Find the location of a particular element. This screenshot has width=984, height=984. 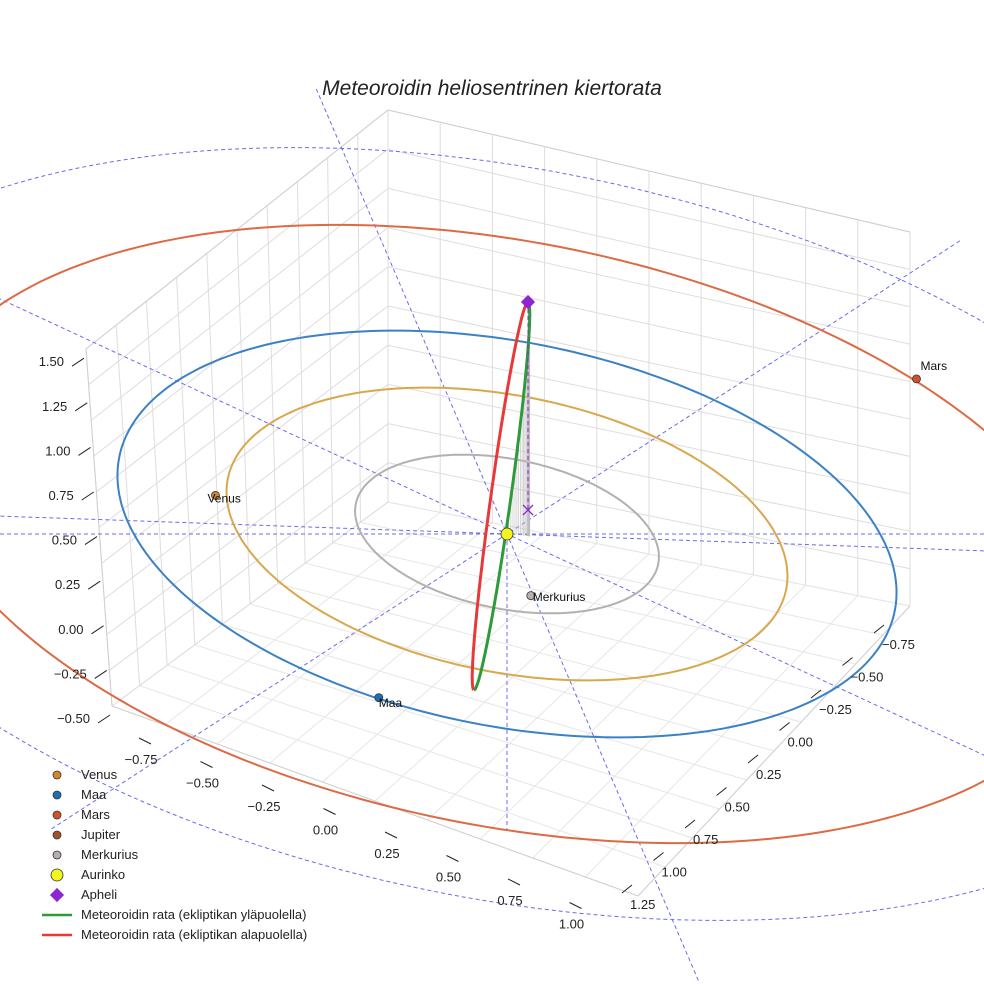

marker-maa is located at coordinates (379, 698).